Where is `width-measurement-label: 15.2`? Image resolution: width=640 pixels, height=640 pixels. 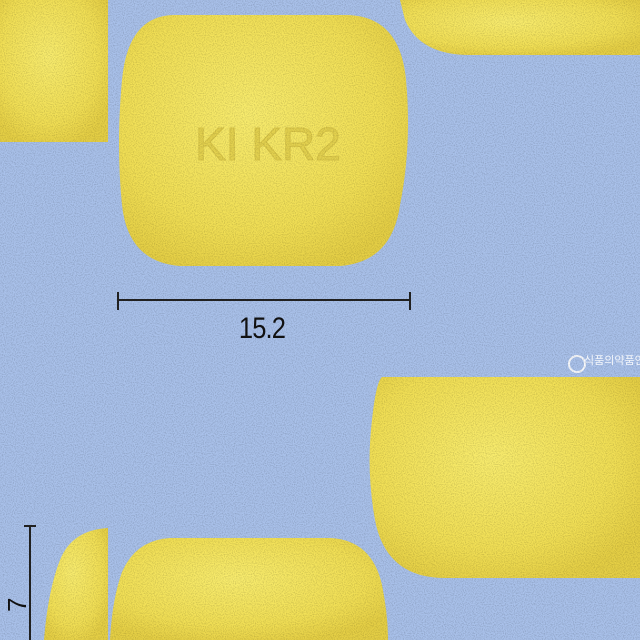 width-measurement-label: 15.2 is located at coordinates (262, 328).